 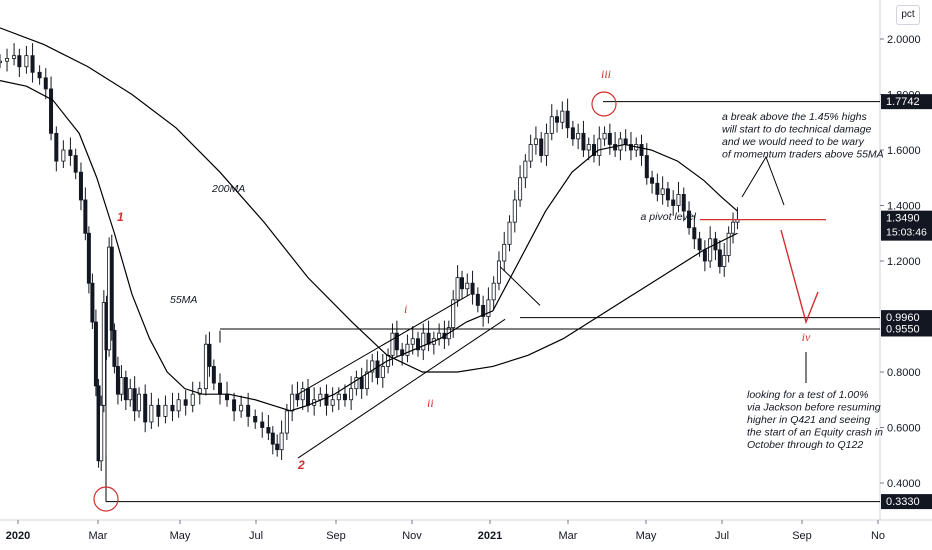 I want to click on x-tick-label: 2020, so click(x=18, y=536).